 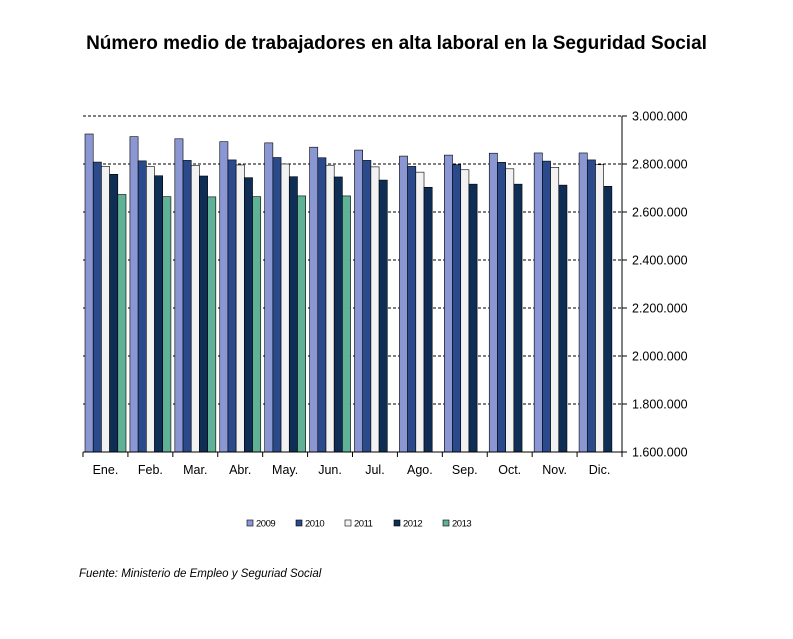 What do you see at coordinates (608, 319) in the screenshot?
I see `bar-2012-dic` at bounding box center [608, 319].